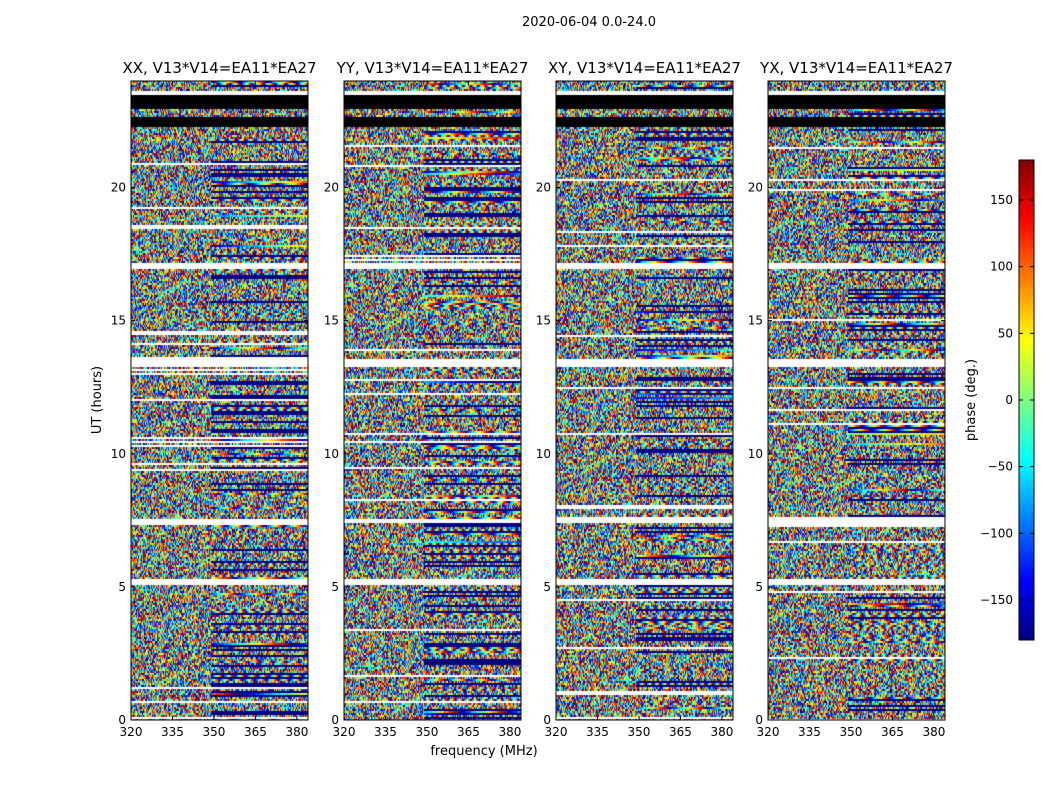 The width and height of the screenshot is (1050, 800). What do you see at coordinates (589, 22) in the screenshot?
I see `figure-title: 2020-06-04 0.0-24.0` at bounding box center [589, 22].